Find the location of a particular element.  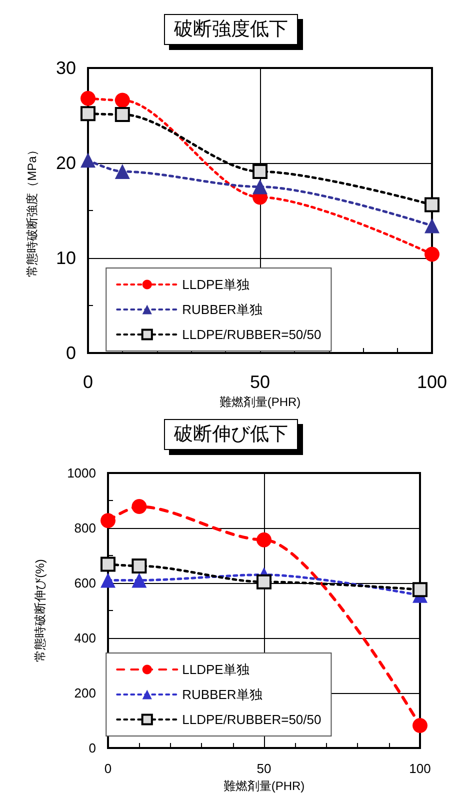

chart-title: 破断強度低下 is located at coordinates (230, 29).